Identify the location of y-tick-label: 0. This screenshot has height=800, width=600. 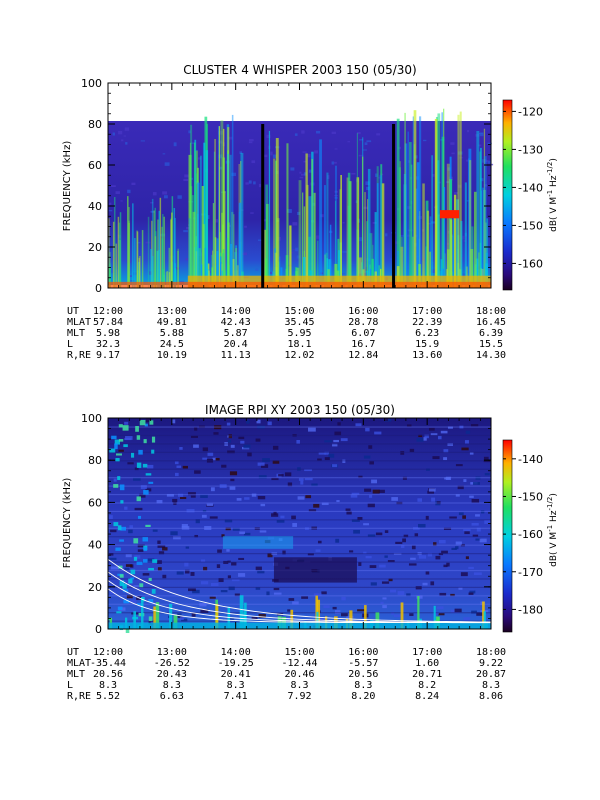
(98, 288).